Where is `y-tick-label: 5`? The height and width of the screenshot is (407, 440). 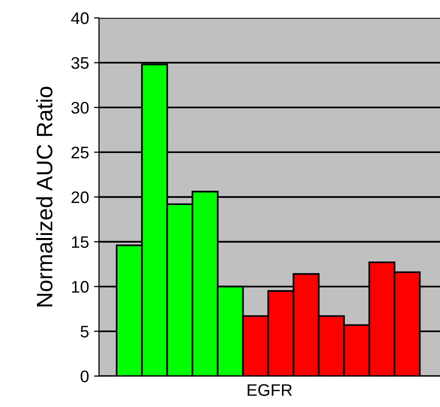
y-tick-label: 5 is located at coordinates (84, 332).